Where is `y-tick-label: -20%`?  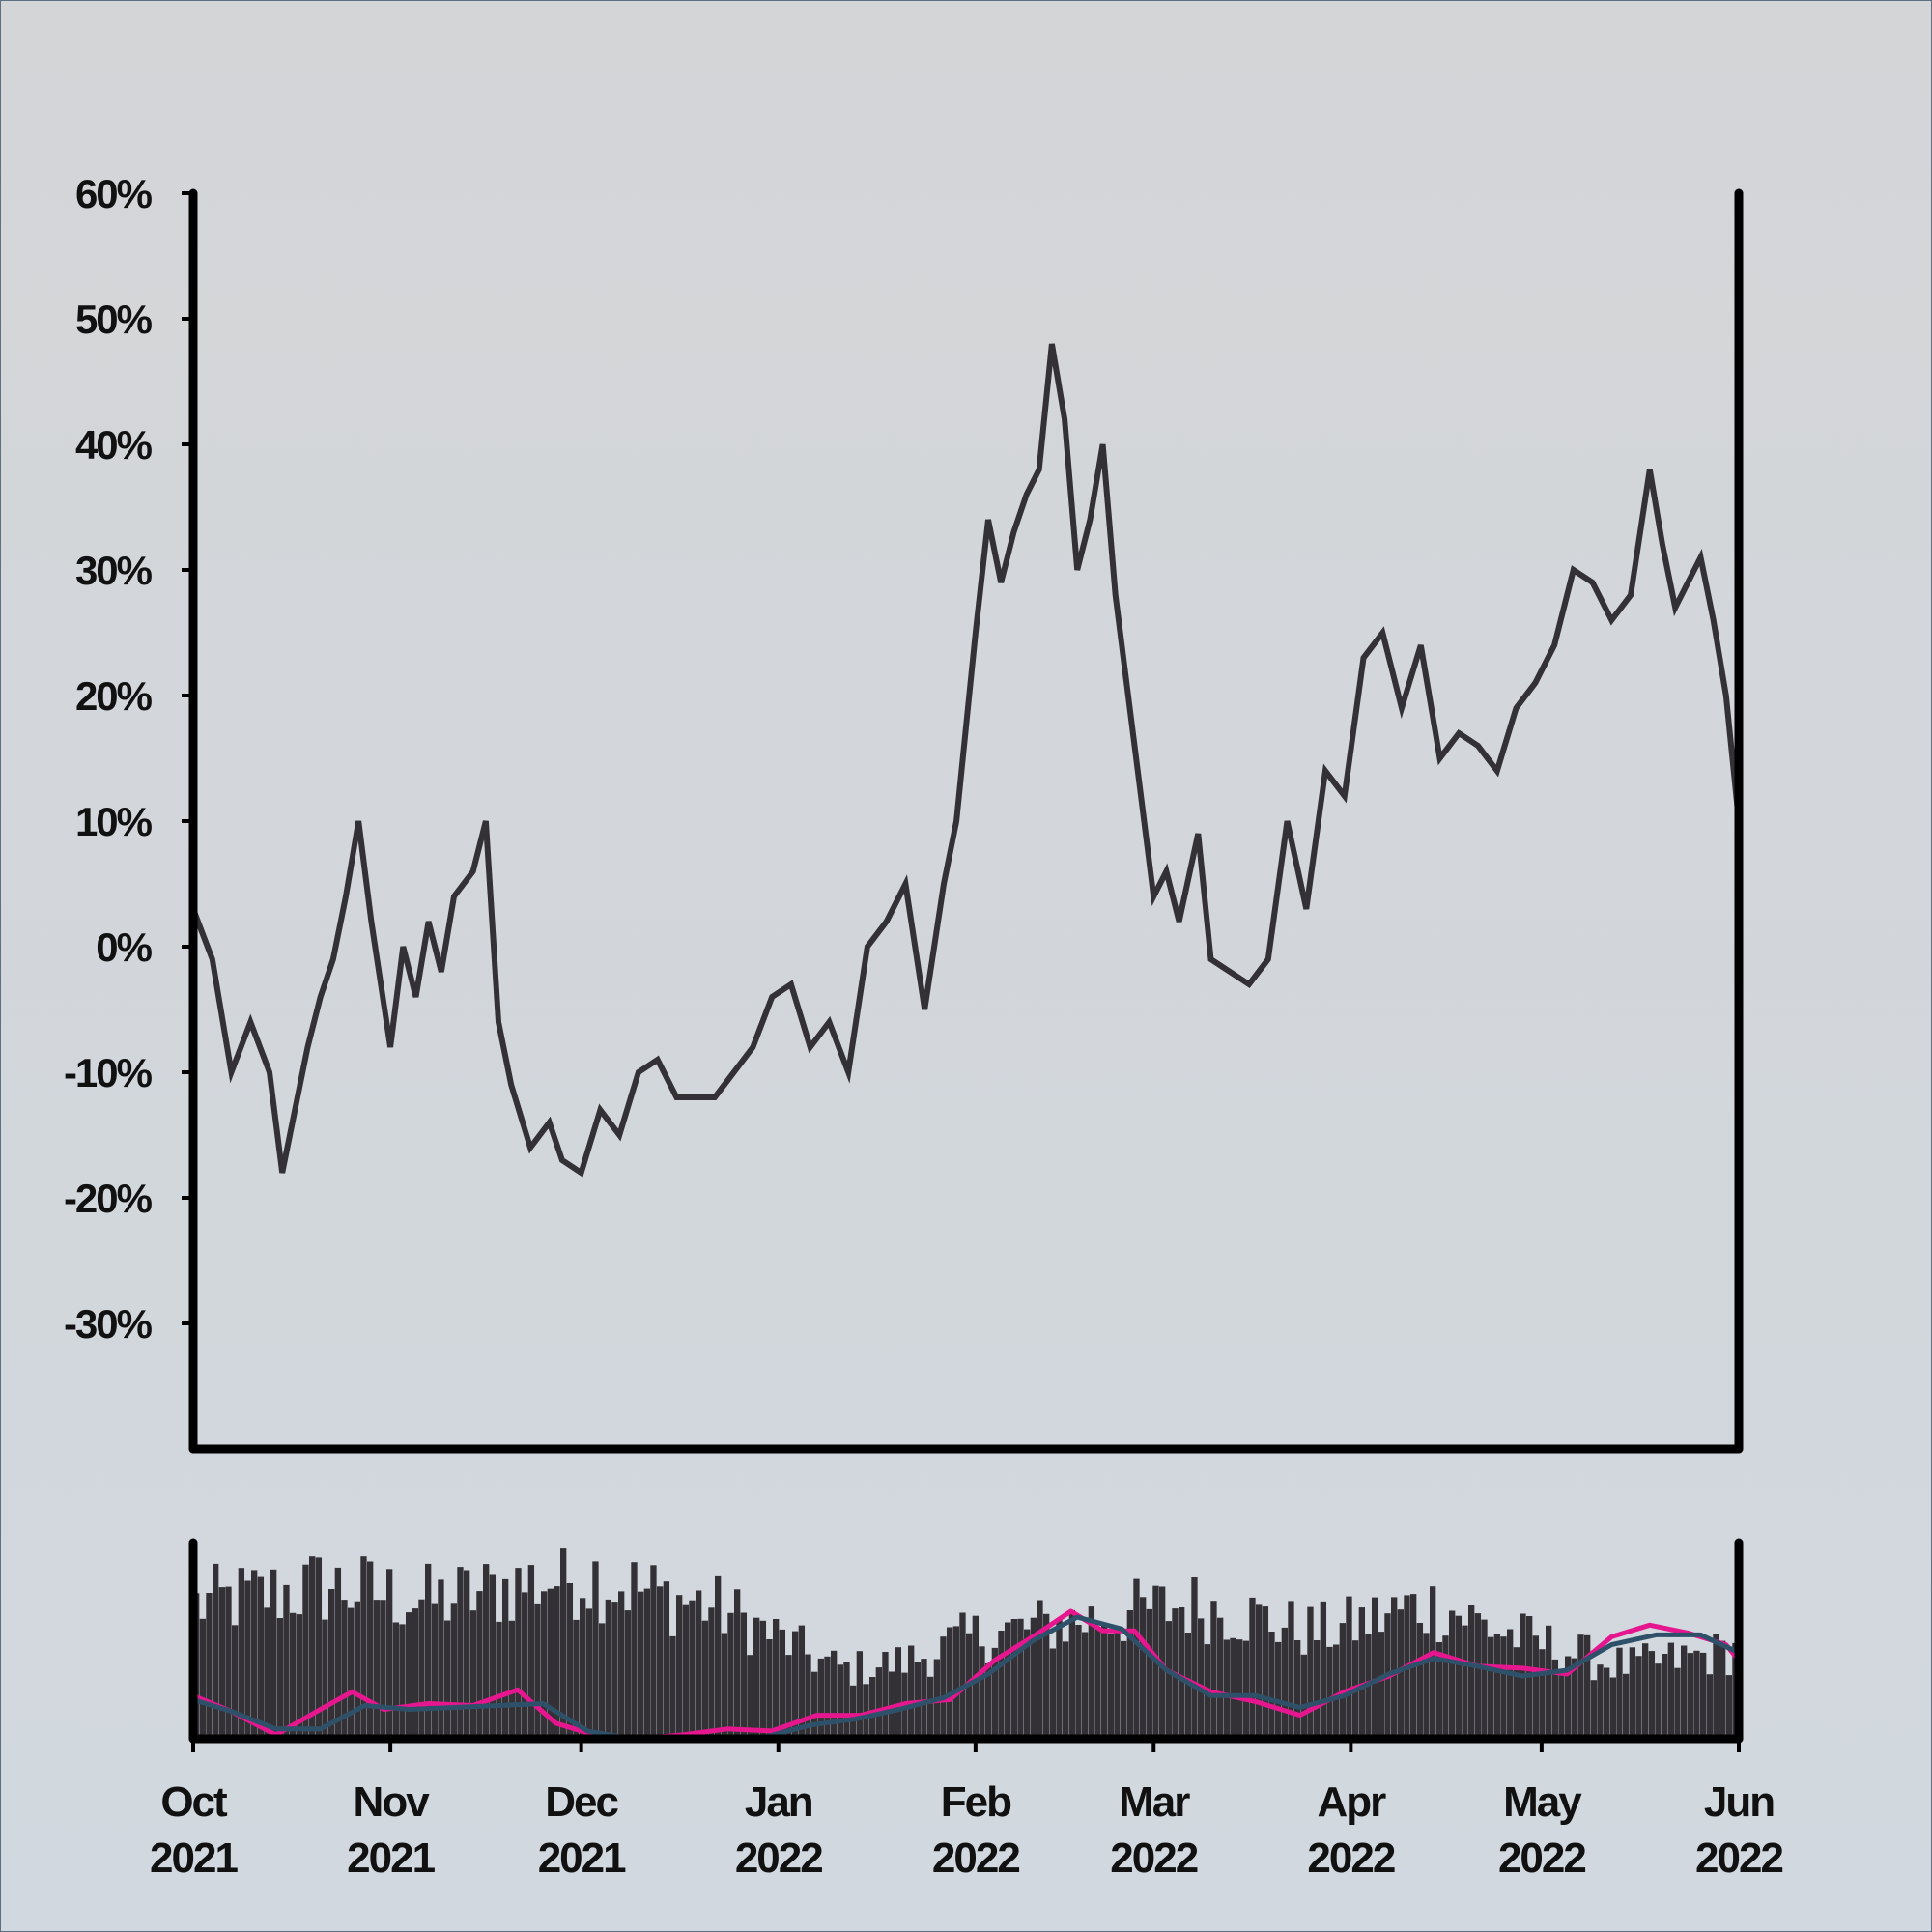 y-tick-label: -20% is located at coordinates (108, 1198).